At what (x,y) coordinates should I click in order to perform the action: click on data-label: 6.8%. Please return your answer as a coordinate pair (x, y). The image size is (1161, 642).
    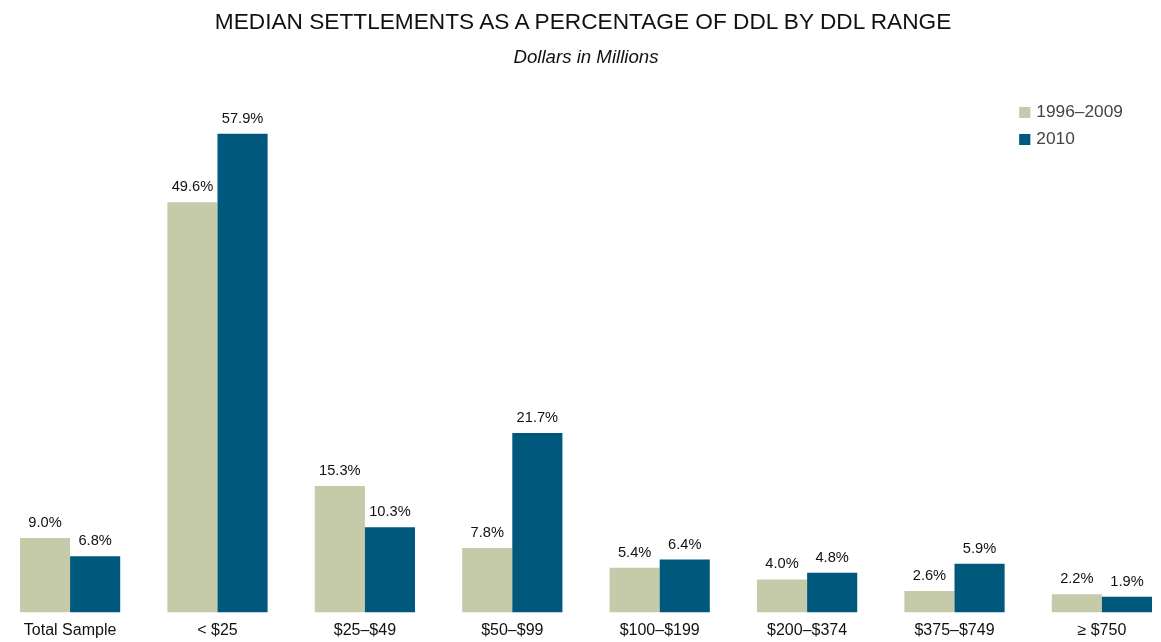
    Looking at the image, I should click on (95, 540).